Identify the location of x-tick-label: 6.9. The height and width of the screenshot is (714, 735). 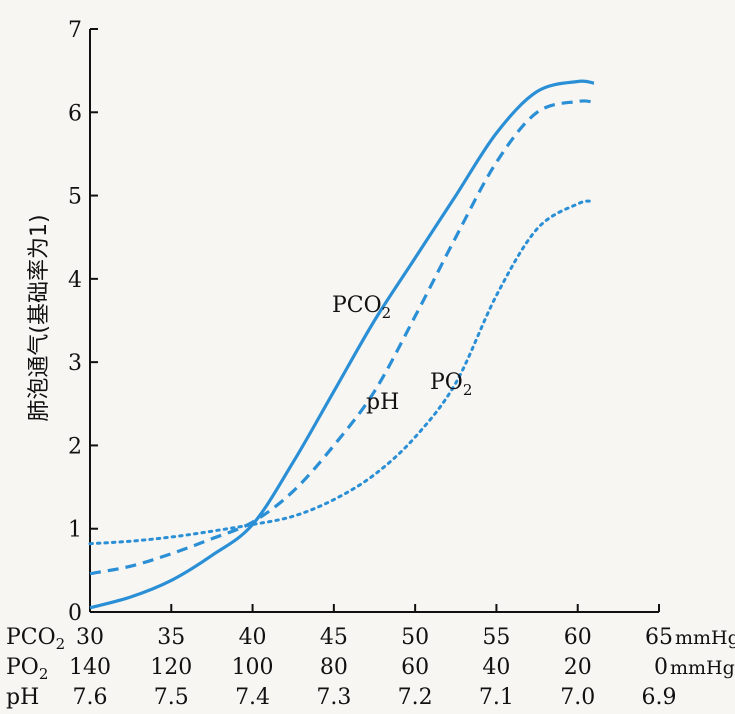
(659, 697).